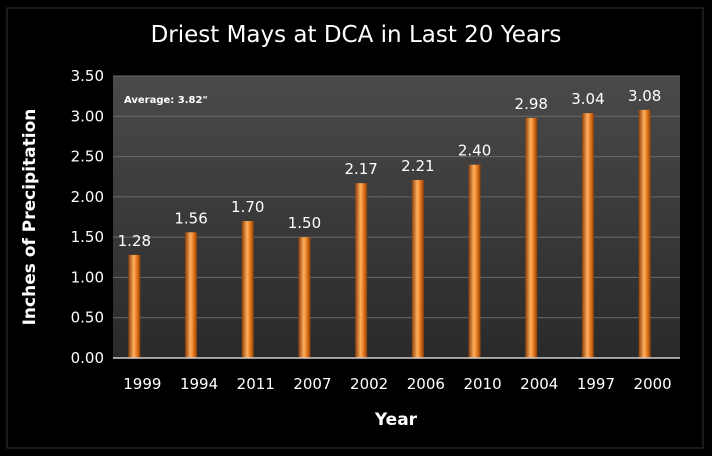 This screenshot has height=456, width=712. Describe the element at coordinates (539, 384) in the screenshot. I see `x-tick-label: 2004` at that location.